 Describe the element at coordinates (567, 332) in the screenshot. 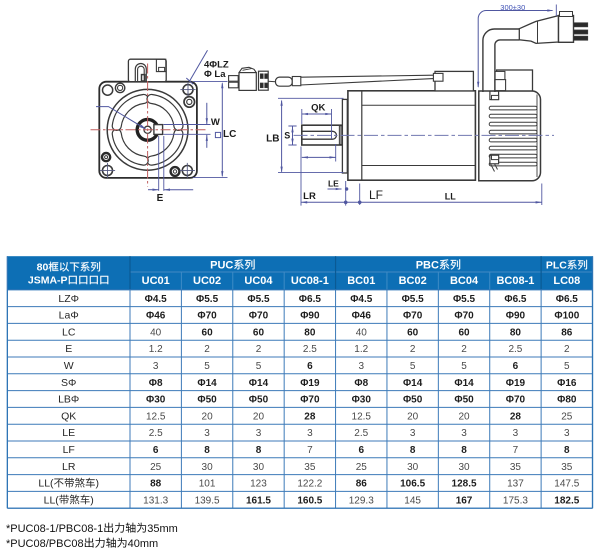

I see `svg-text: 86` at that location.